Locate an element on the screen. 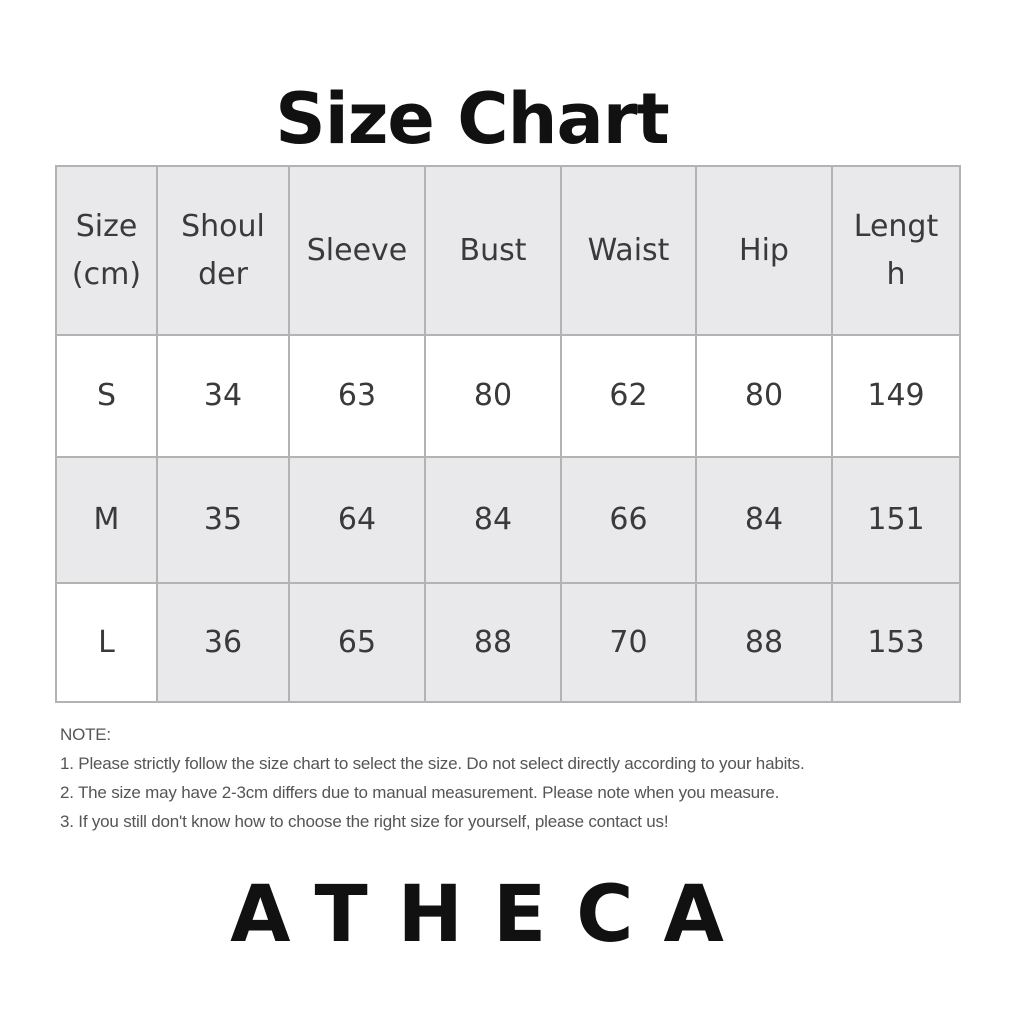  table-row: M 35 64 84 66 84 151 is located at coordinates (508, 520).